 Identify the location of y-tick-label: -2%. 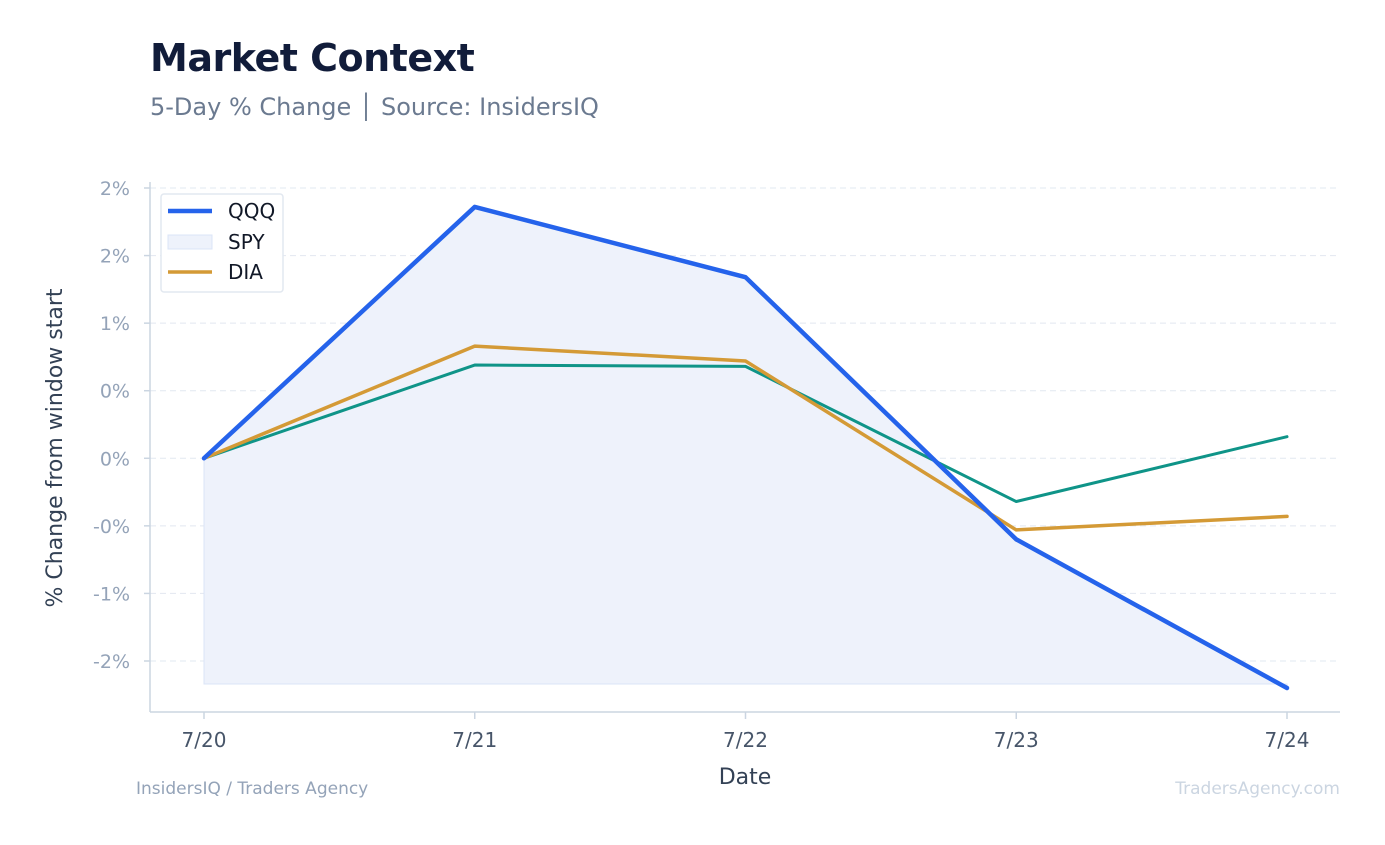
(111, 662).